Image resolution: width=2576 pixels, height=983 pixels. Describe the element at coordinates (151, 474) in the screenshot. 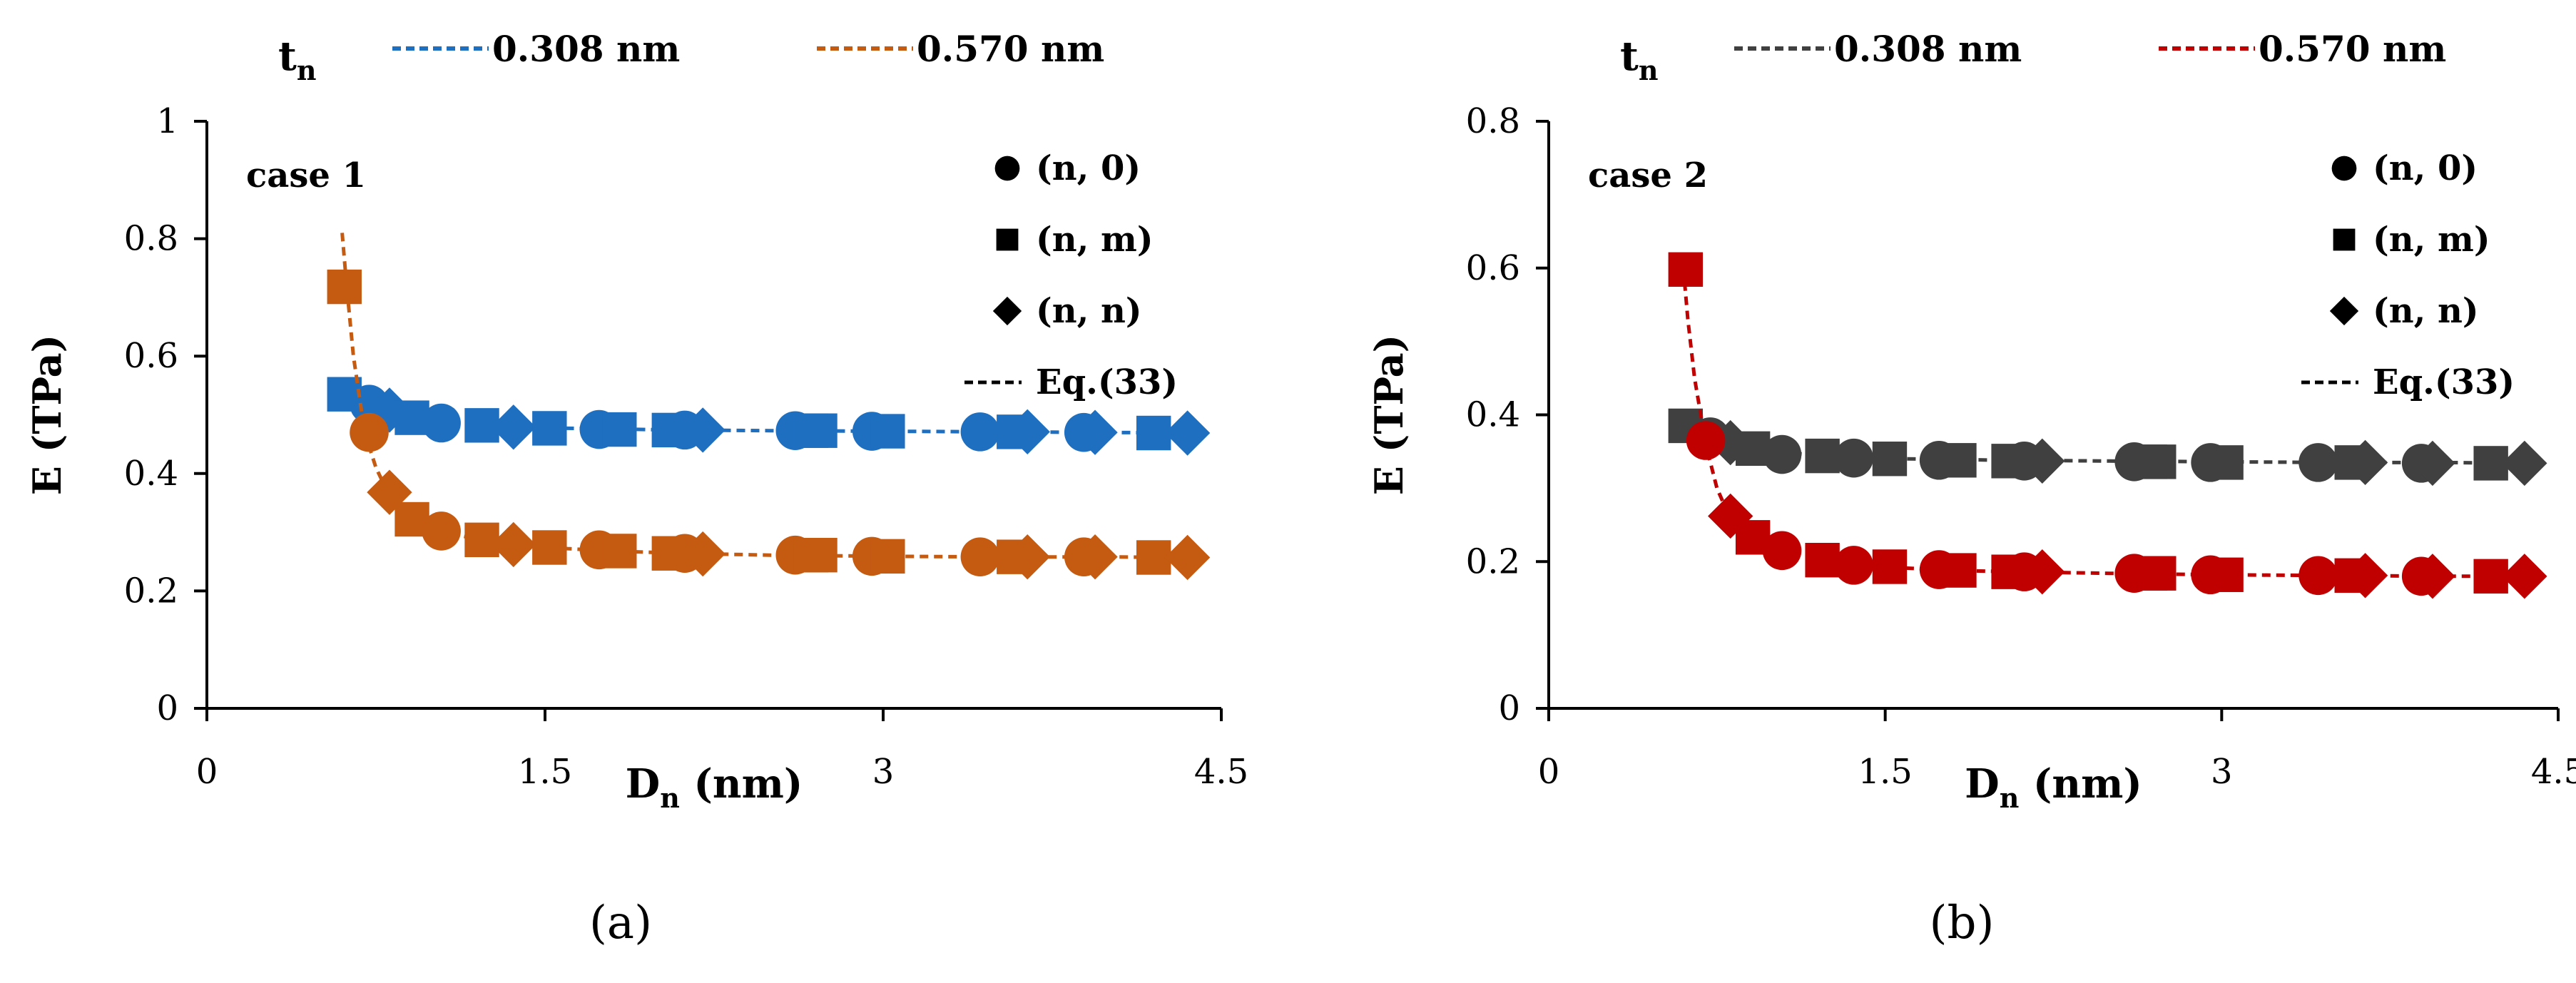

I see `y-tick-label: 0.4` at that location.